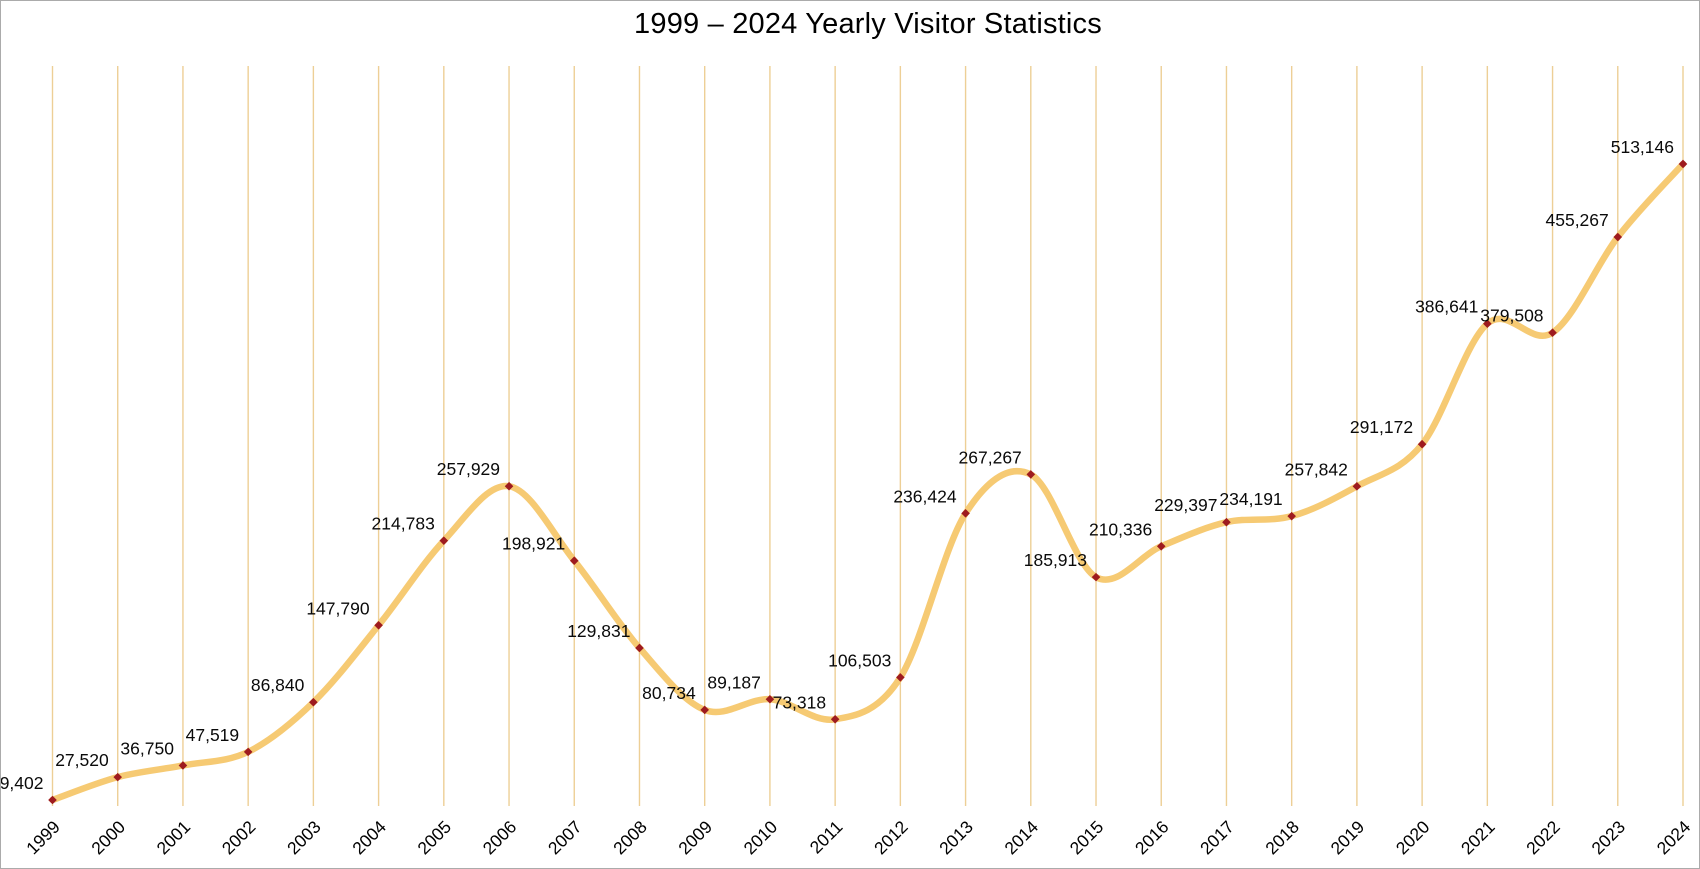  What do you see at coordinates (868, 24) in the screenshot?
I see `chart-title: 1999 – 2024 Yearly Visitor Statistics` at bounding box center [868, 24].